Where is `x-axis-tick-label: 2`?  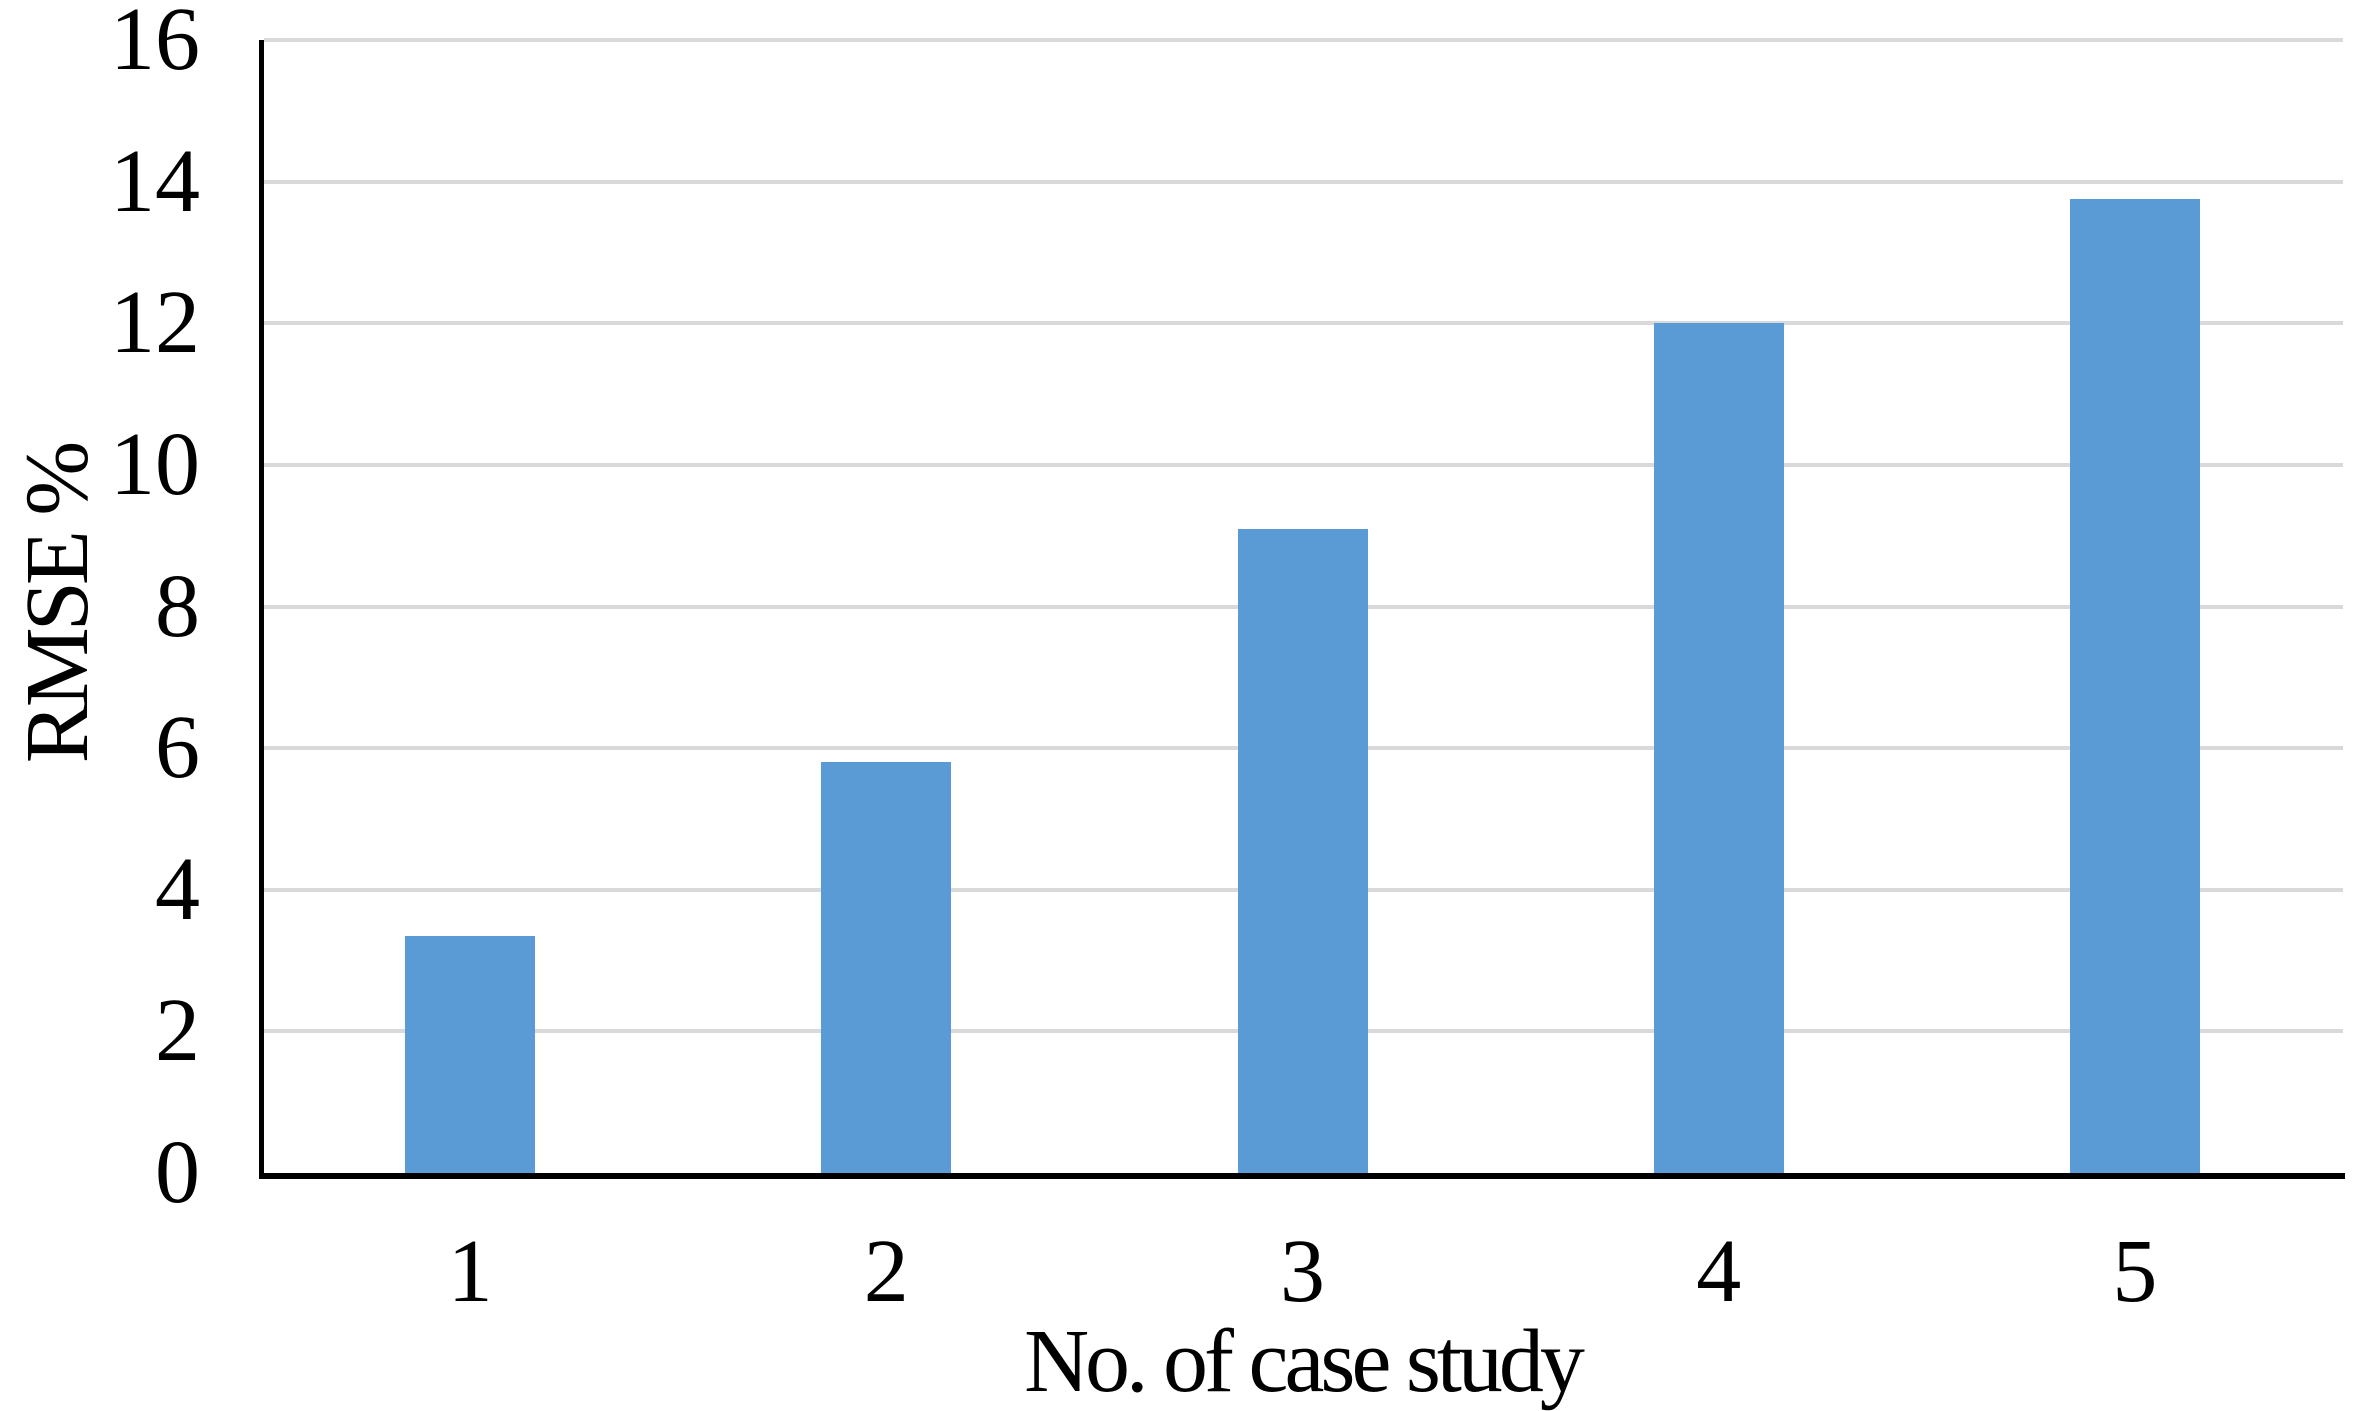 x-axis-tick-label: 2 is located at coordinates (886, 1271).